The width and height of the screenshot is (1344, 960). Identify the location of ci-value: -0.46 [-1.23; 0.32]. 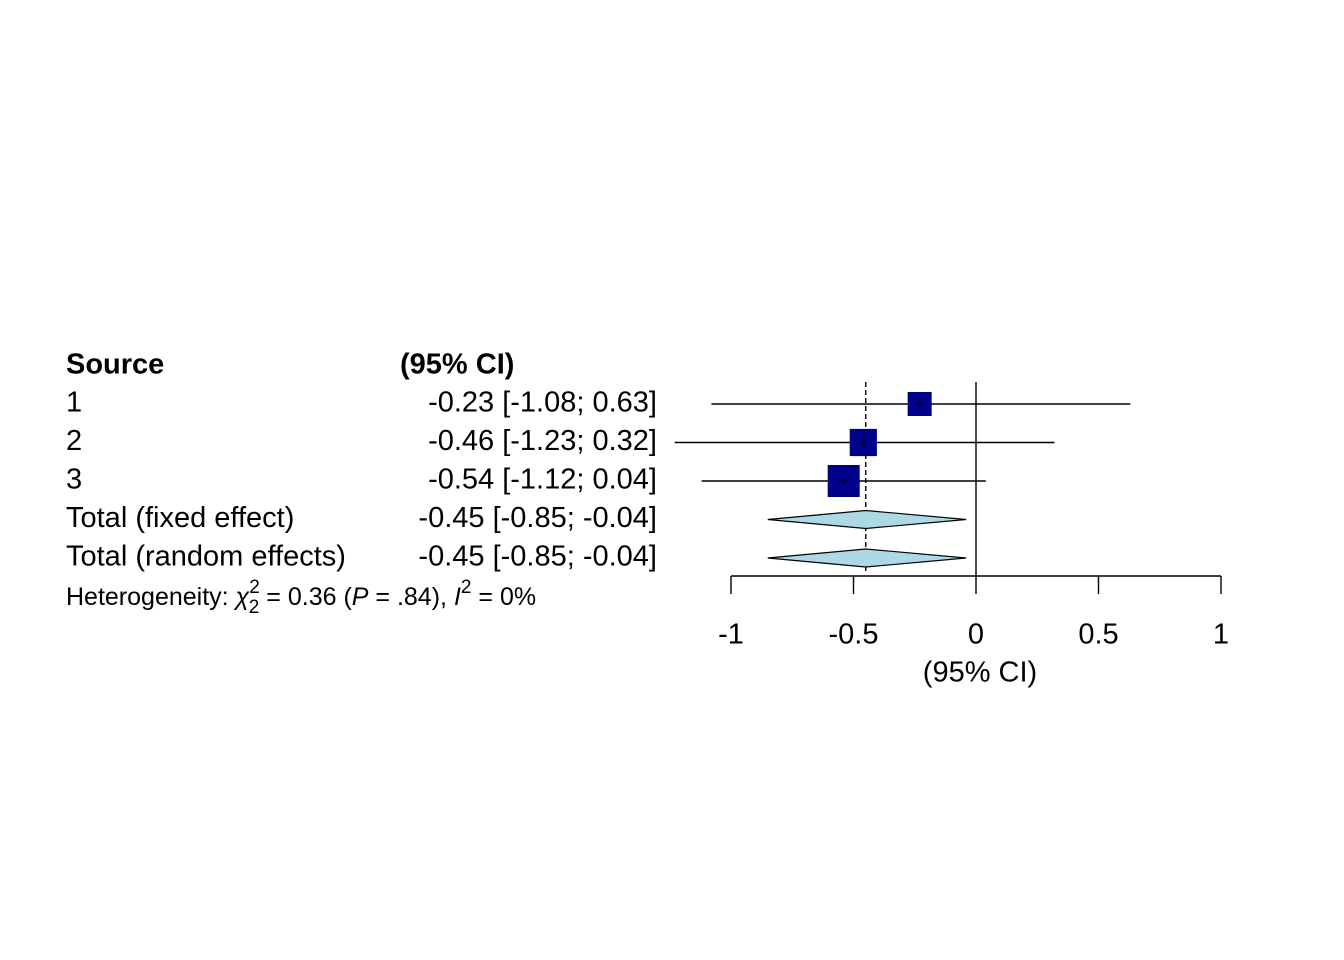
(542, 441).